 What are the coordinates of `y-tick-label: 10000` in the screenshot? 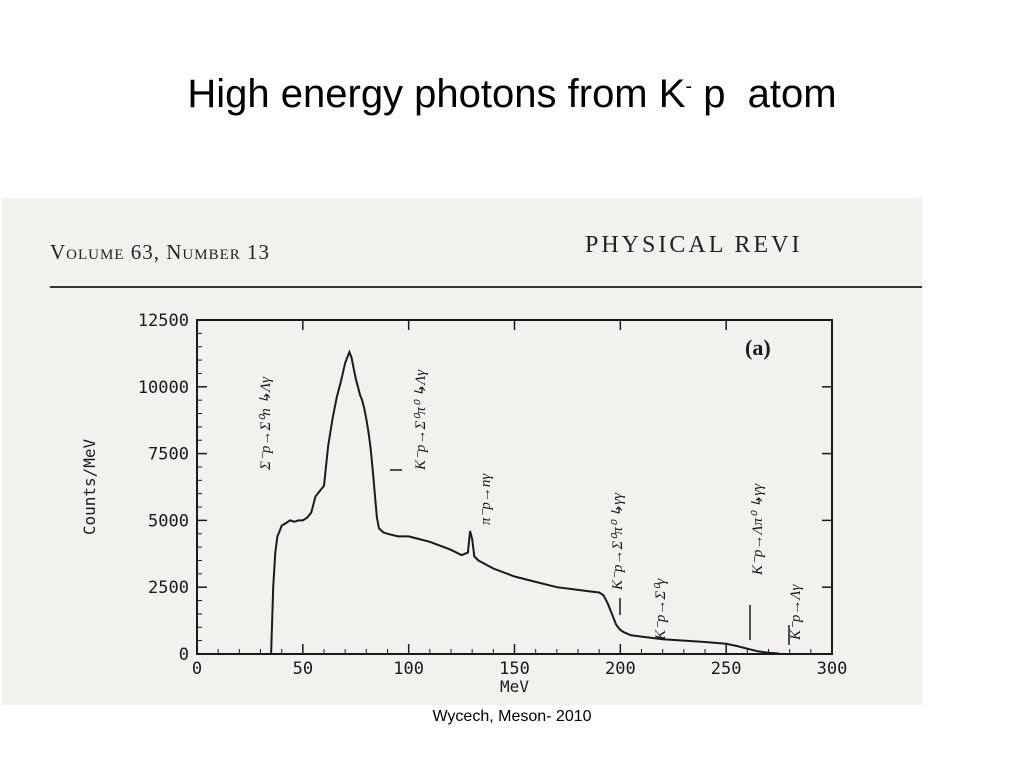 It's located at (163, 388).